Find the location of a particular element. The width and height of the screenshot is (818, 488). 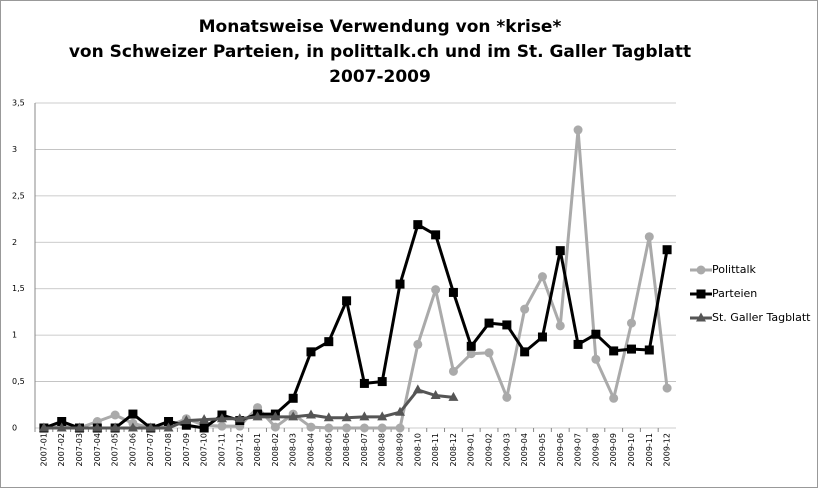

y-tick-label: 1 is located at coordinates (14, 335).